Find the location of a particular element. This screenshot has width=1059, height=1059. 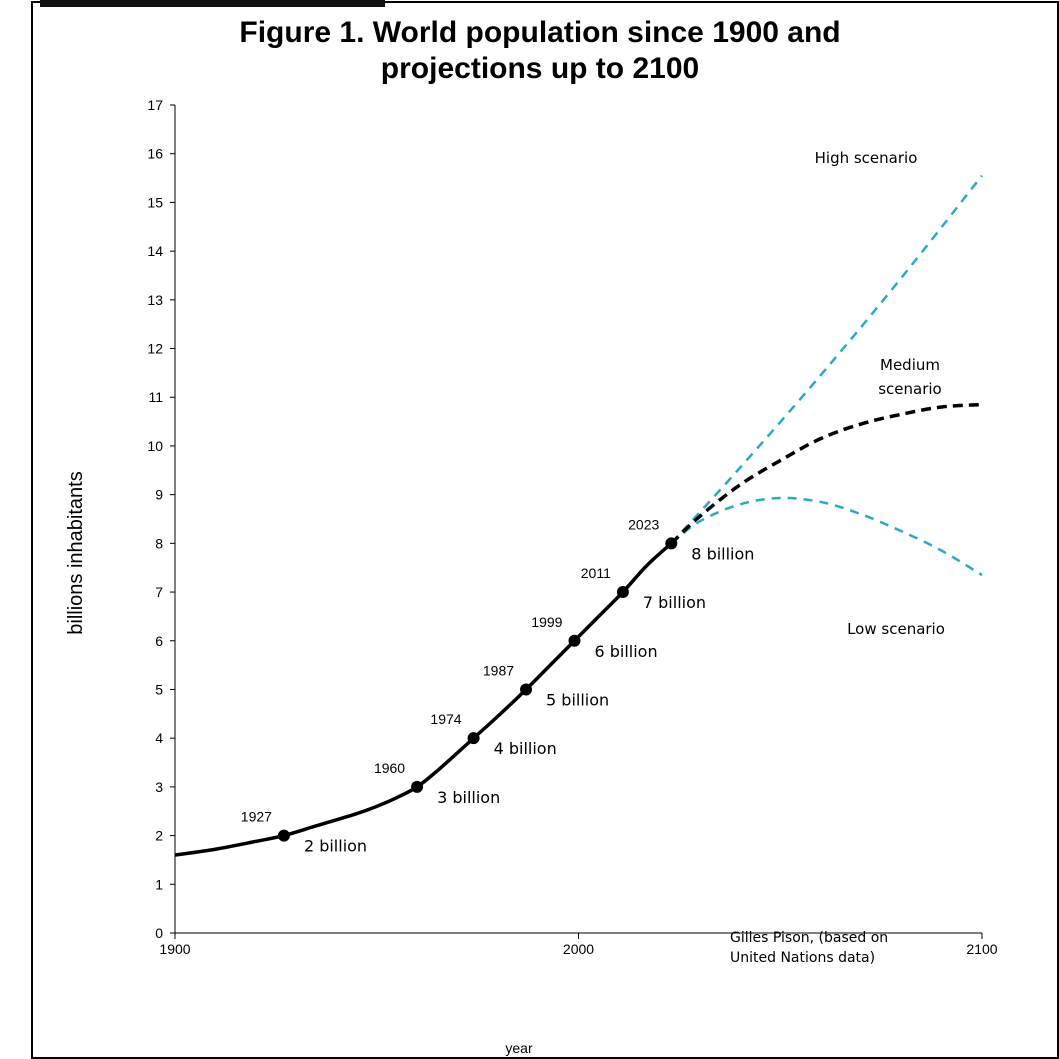

y-tick-label-6: 6 is located at coordinates (159, 641).